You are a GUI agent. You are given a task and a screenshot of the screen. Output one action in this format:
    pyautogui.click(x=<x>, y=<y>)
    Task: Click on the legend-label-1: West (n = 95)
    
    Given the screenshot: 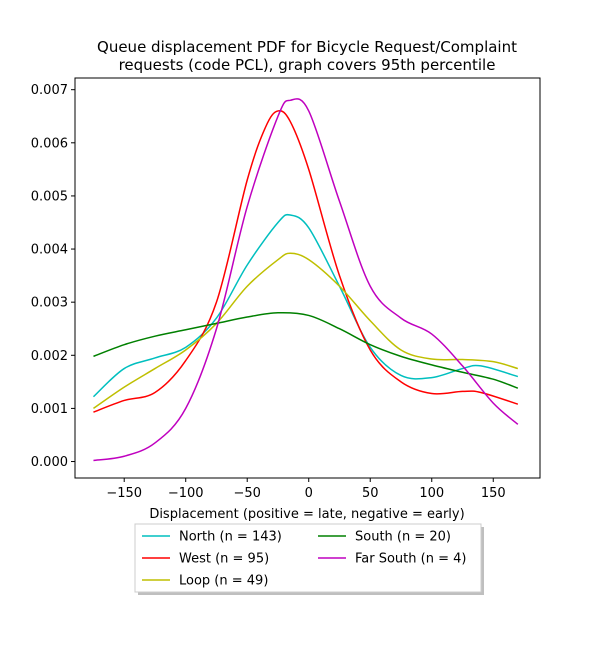 What is the action you would take?
    pyautogui.click(x=224, y=559)
    